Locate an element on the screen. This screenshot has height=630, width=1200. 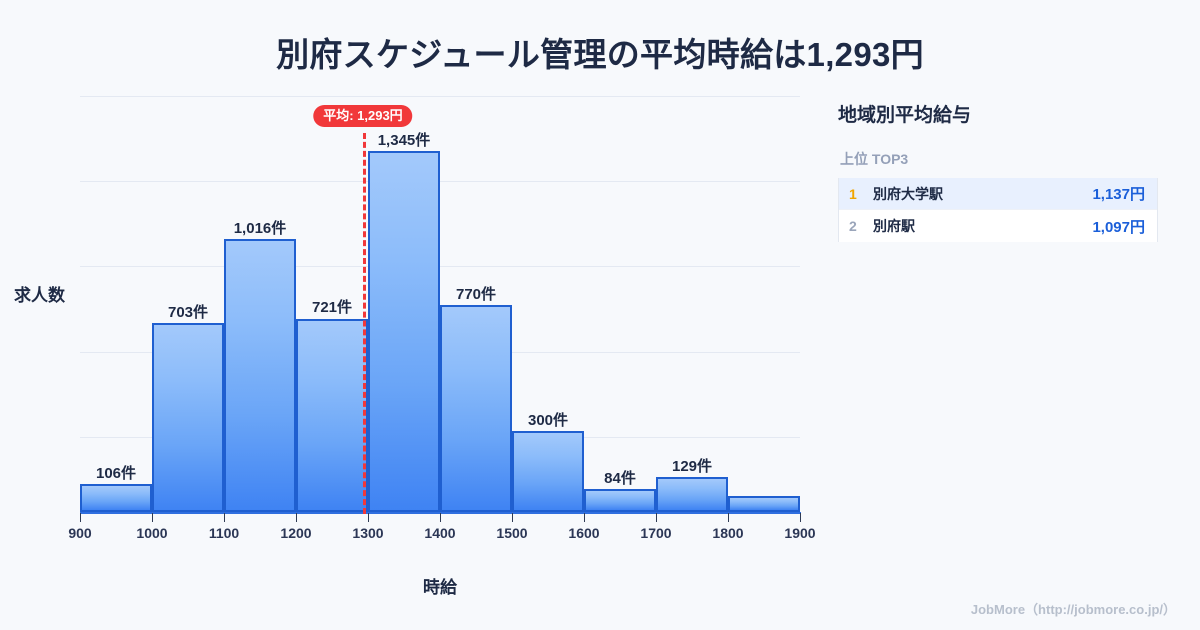
x-axis-tick-label: 1900 is located at coordinates (800, 533).